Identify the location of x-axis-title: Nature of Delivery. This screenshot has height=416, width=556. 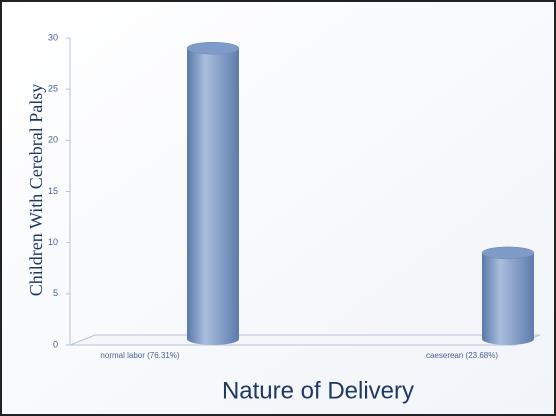
(318, 390).